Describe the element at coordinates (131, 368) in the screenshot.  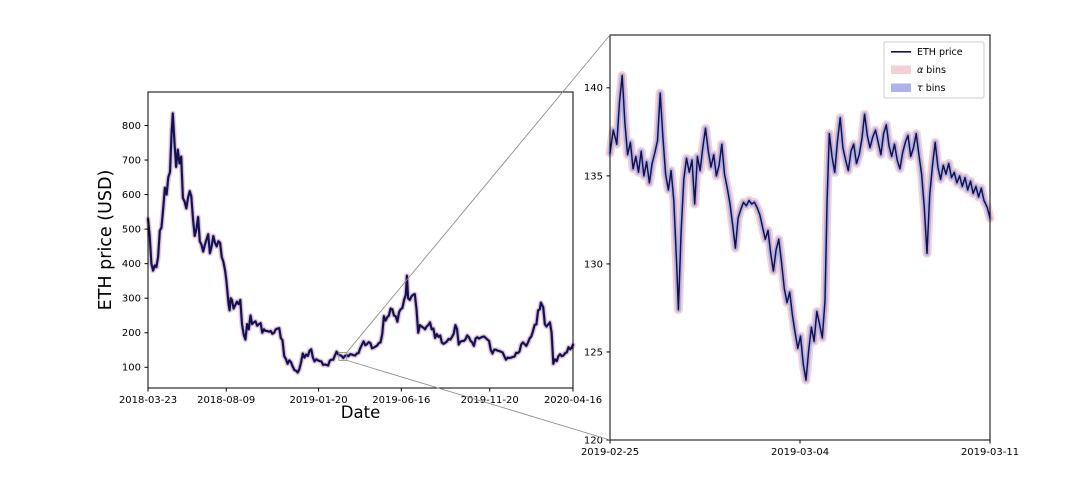
I see `overview-y-tick-label: 100` at that location.